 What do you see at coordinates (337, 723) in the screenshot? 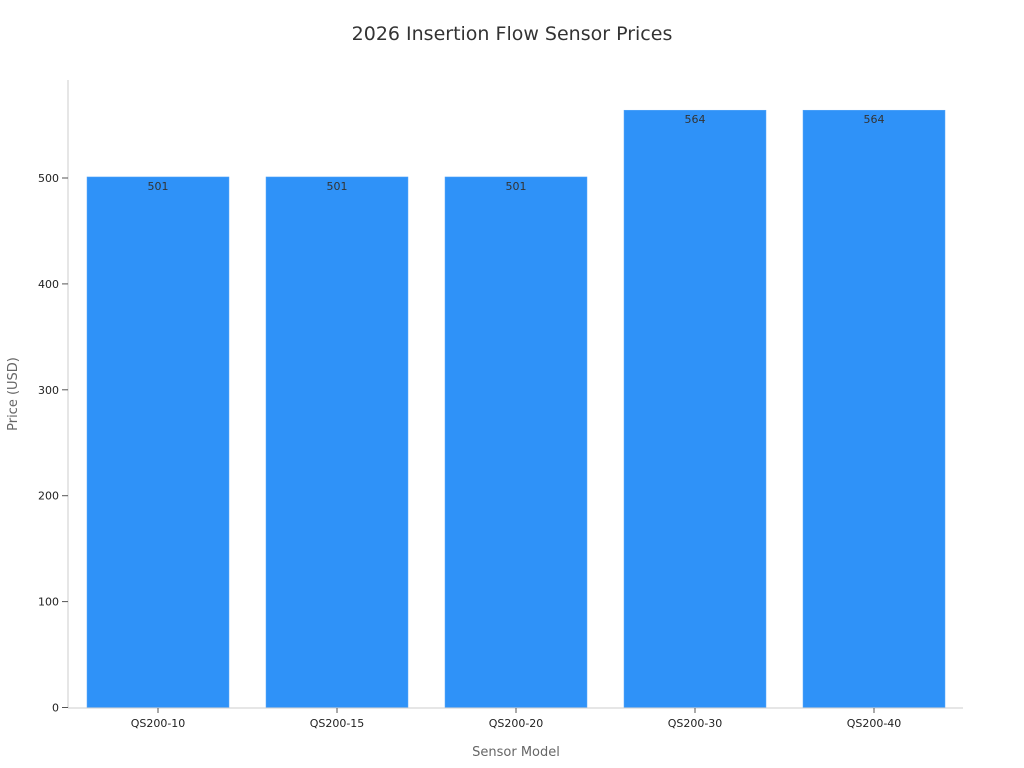
I see `x-tick-label: QS200-15` at bounding box center [337, 723].